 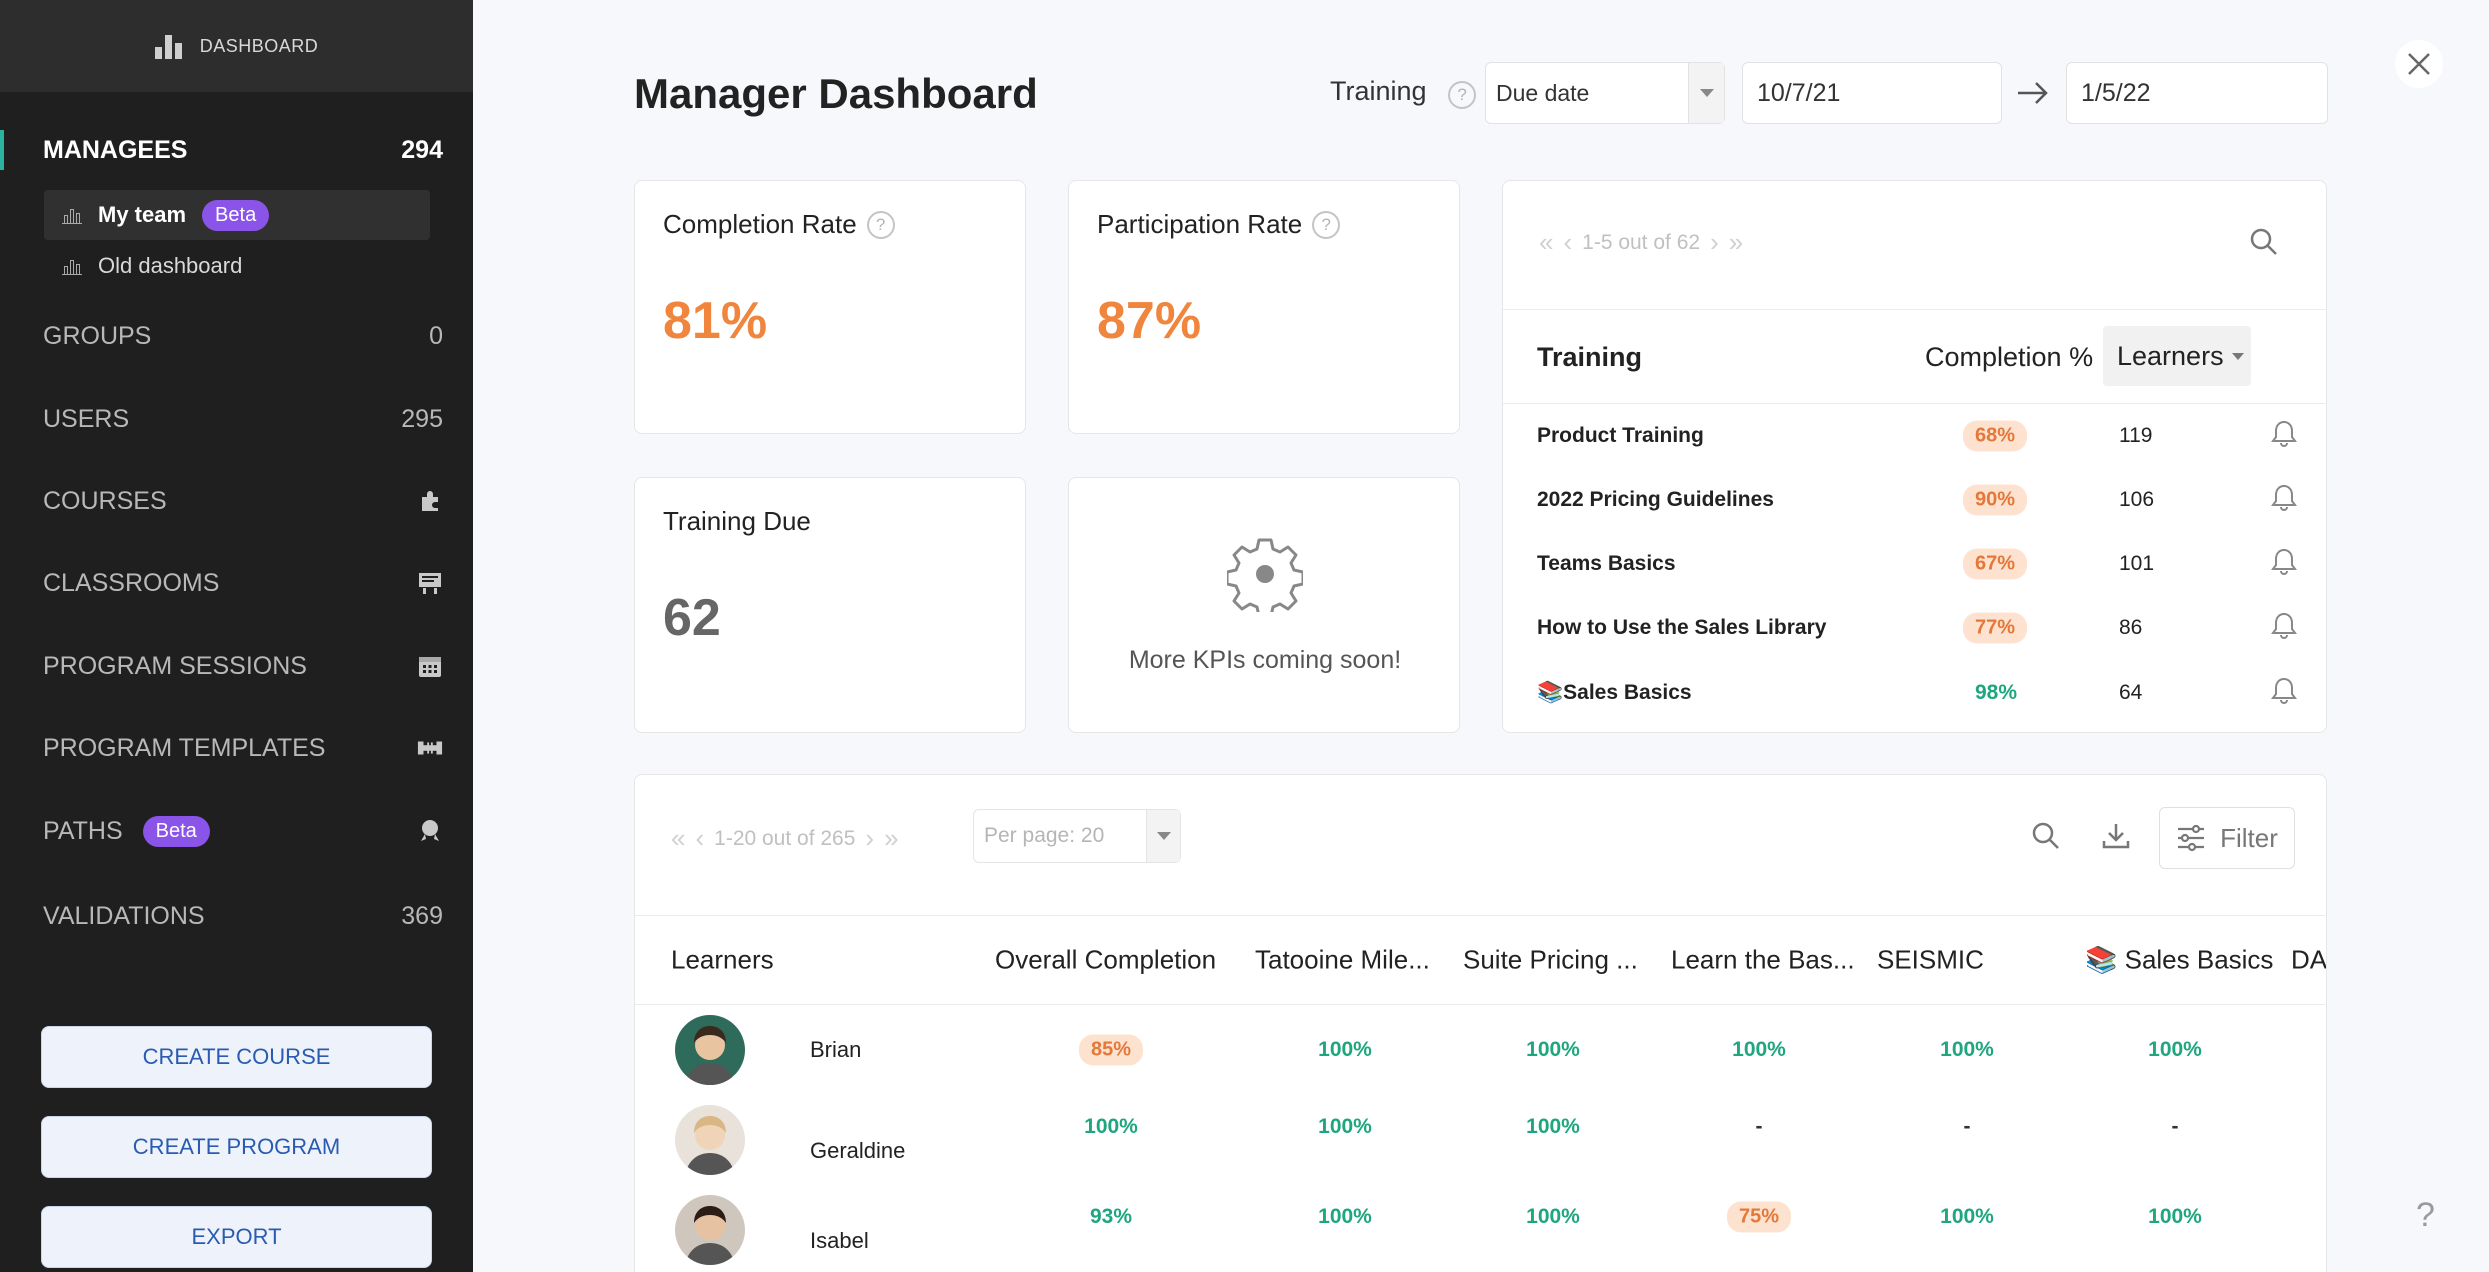 I want to click on sidebar-item-managees: MANAGEES 294, so click(x=236, y=150).